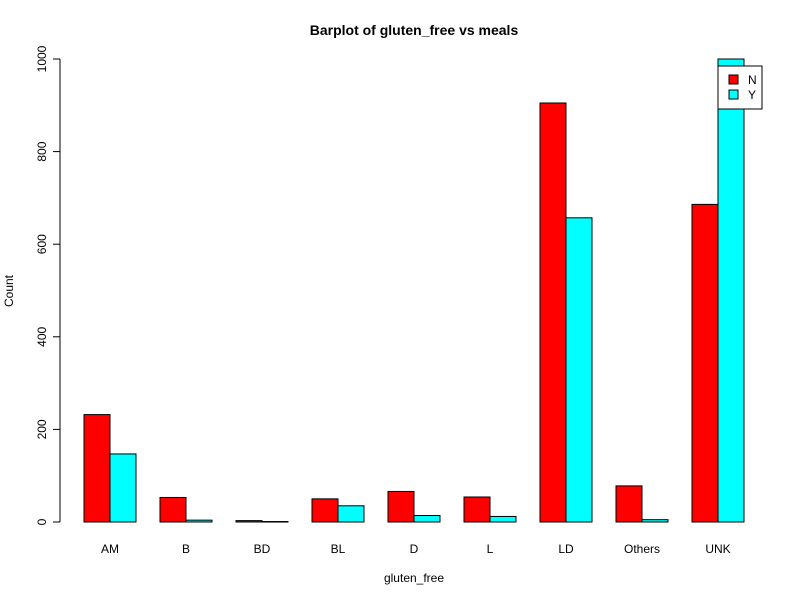 The width and height of the screenshot is (800, 600). Describe the element at coordinates (414, 30) in the screenshot. I see `chart-title: Barplot of gluten_free vs meals` at that location.